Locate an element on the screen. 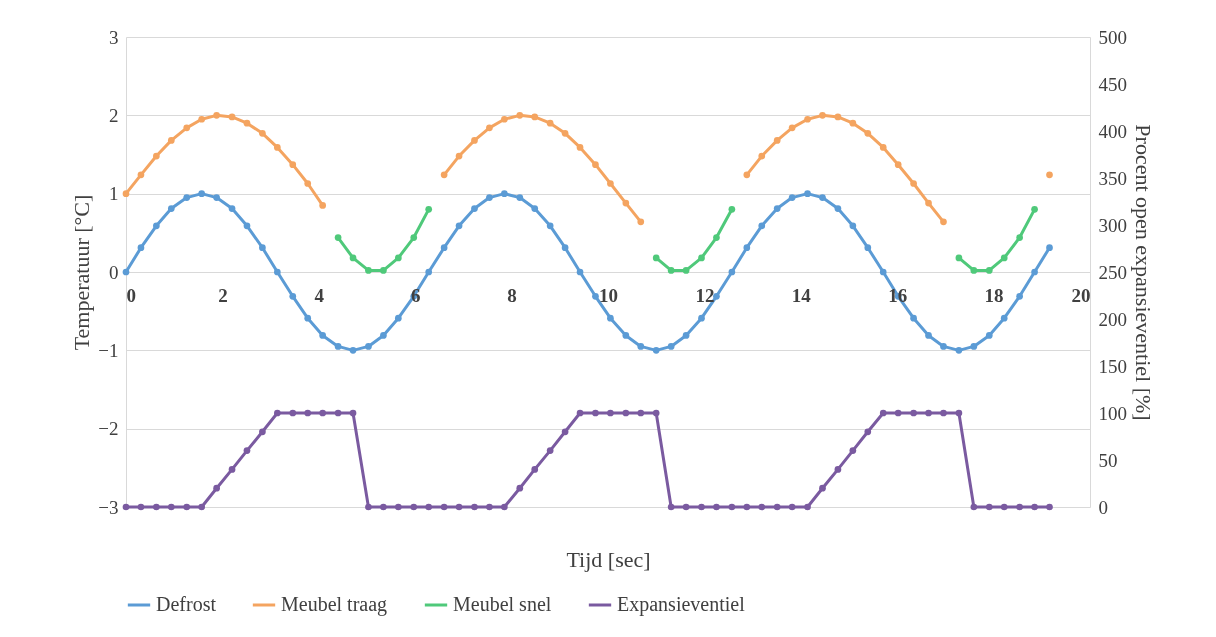 The image size is (1216, 637). legend-label: Meubel snel is located at coordinates (502, 604).